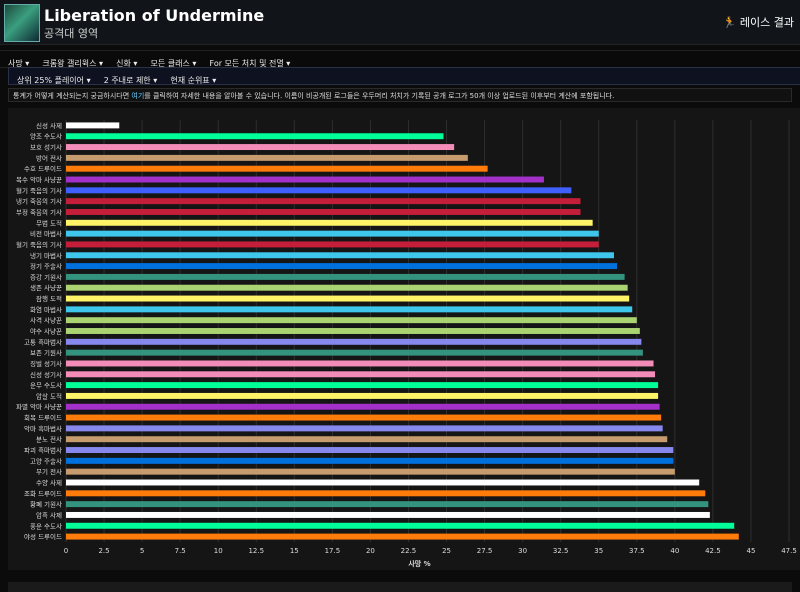  What do you see at coordinates (43, 493) in the screenshot?
I see `category-label: 조화 드루이드` at bounding box center [43, 493].